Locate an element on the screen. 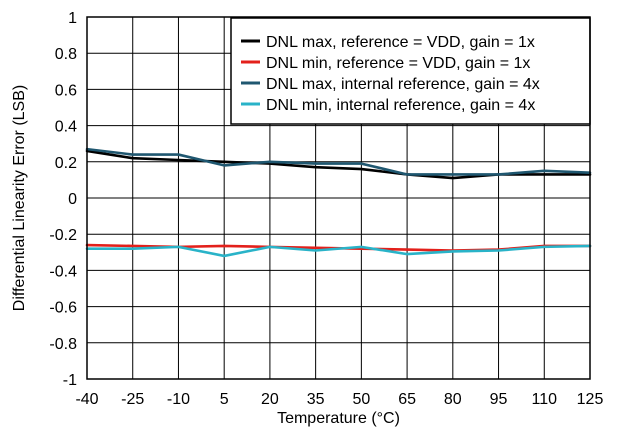  y-tick-label: -1 is located at coordinates (70, 380).